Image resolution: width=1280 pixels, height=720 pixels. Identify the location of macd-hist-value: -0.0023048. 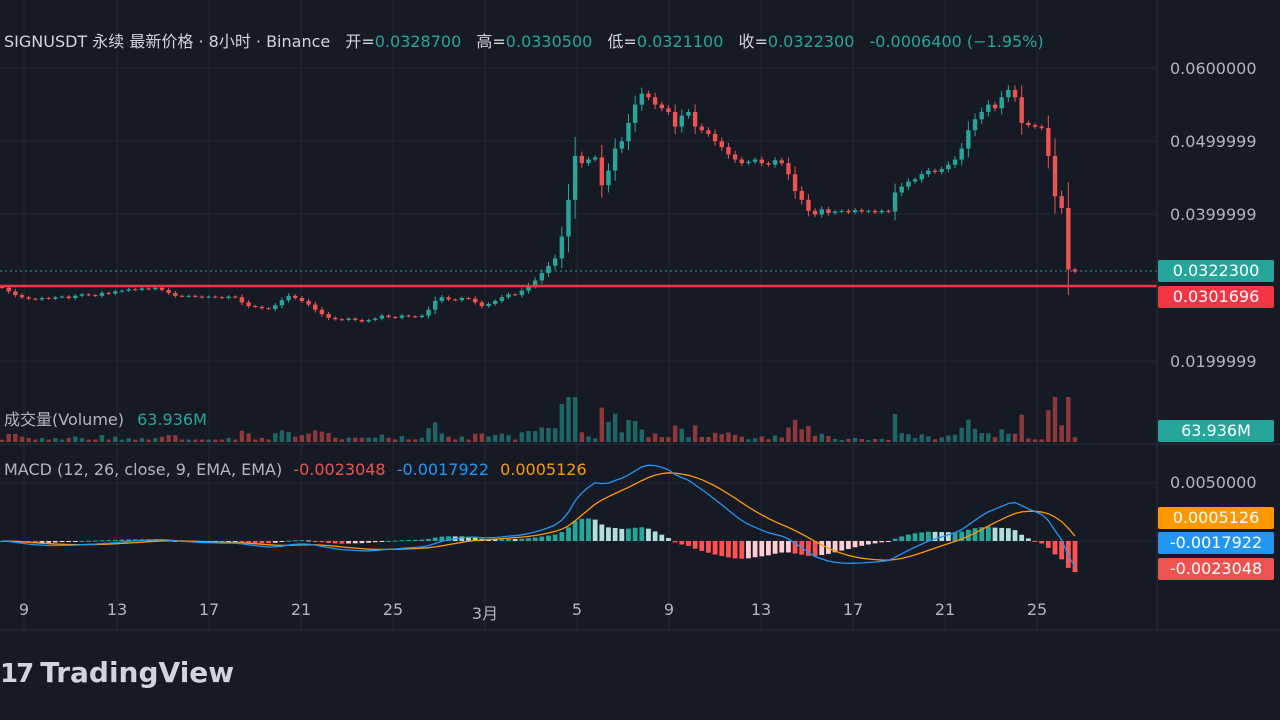
(339, 469).